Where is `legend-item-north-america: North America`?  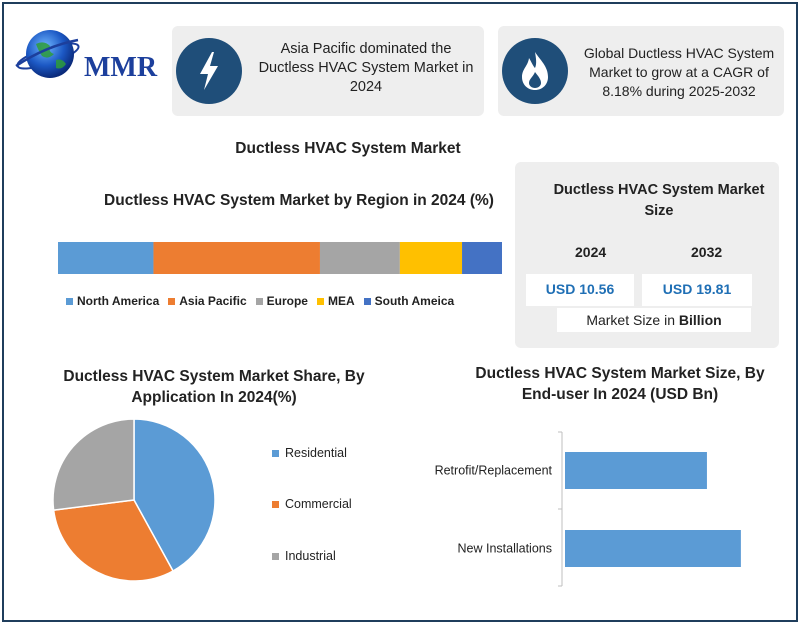 legend-item-north-america: North America is located at coordinates (112, 301).